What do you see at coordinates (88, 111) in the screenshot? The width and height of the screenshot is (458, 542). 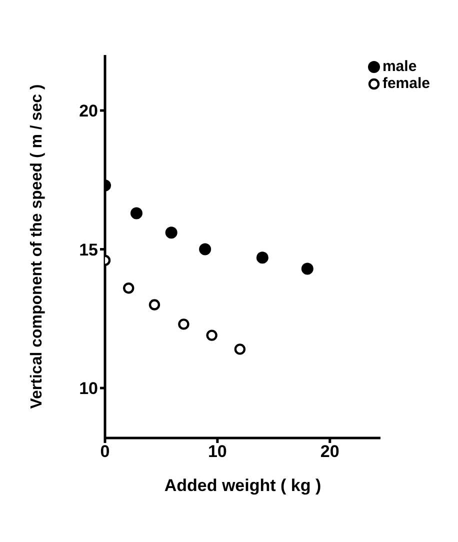 I see `y-tick-label: 20` at bounding box center [88, 111].